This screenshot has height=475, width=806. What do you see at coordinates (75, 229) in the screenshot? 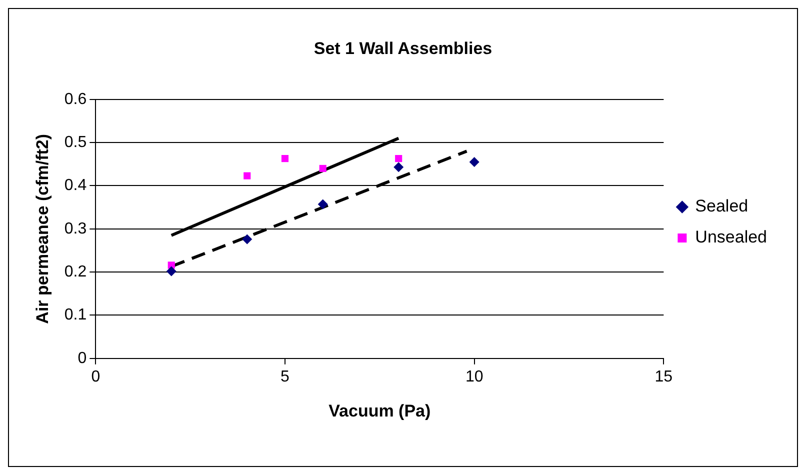
I see `y-tick-label: 0.3` at bounding box center [75, 229].